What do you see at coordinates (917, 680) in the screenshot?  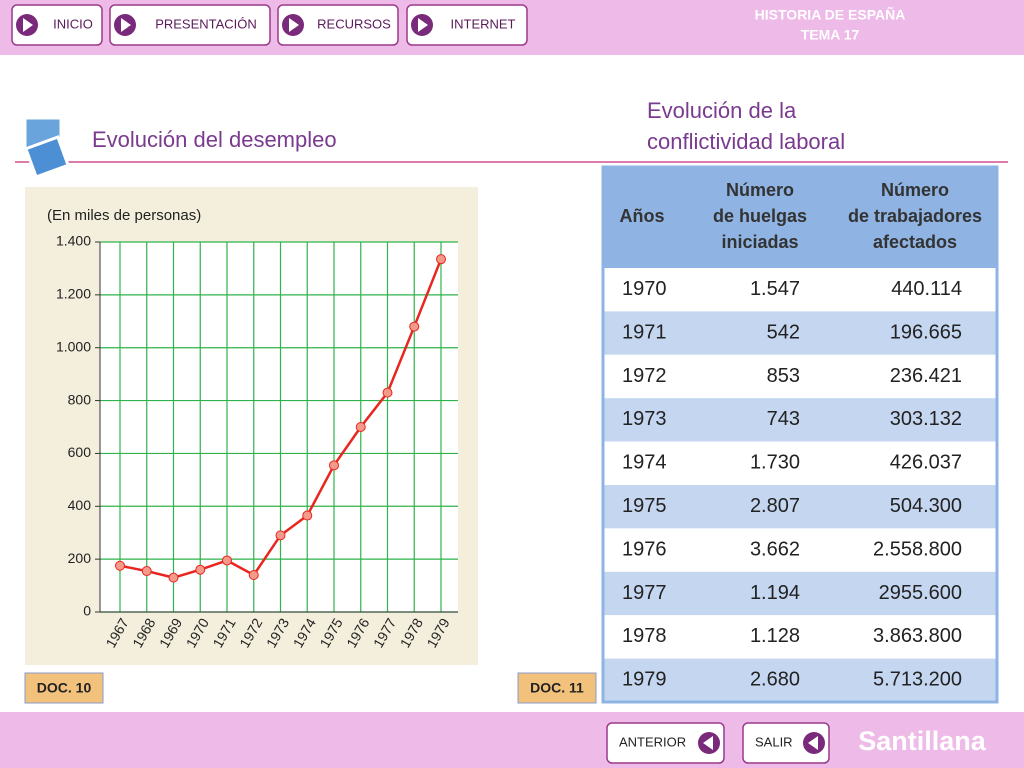 I see `table-cell: 5.713.200` at bounding box center [917, 680].